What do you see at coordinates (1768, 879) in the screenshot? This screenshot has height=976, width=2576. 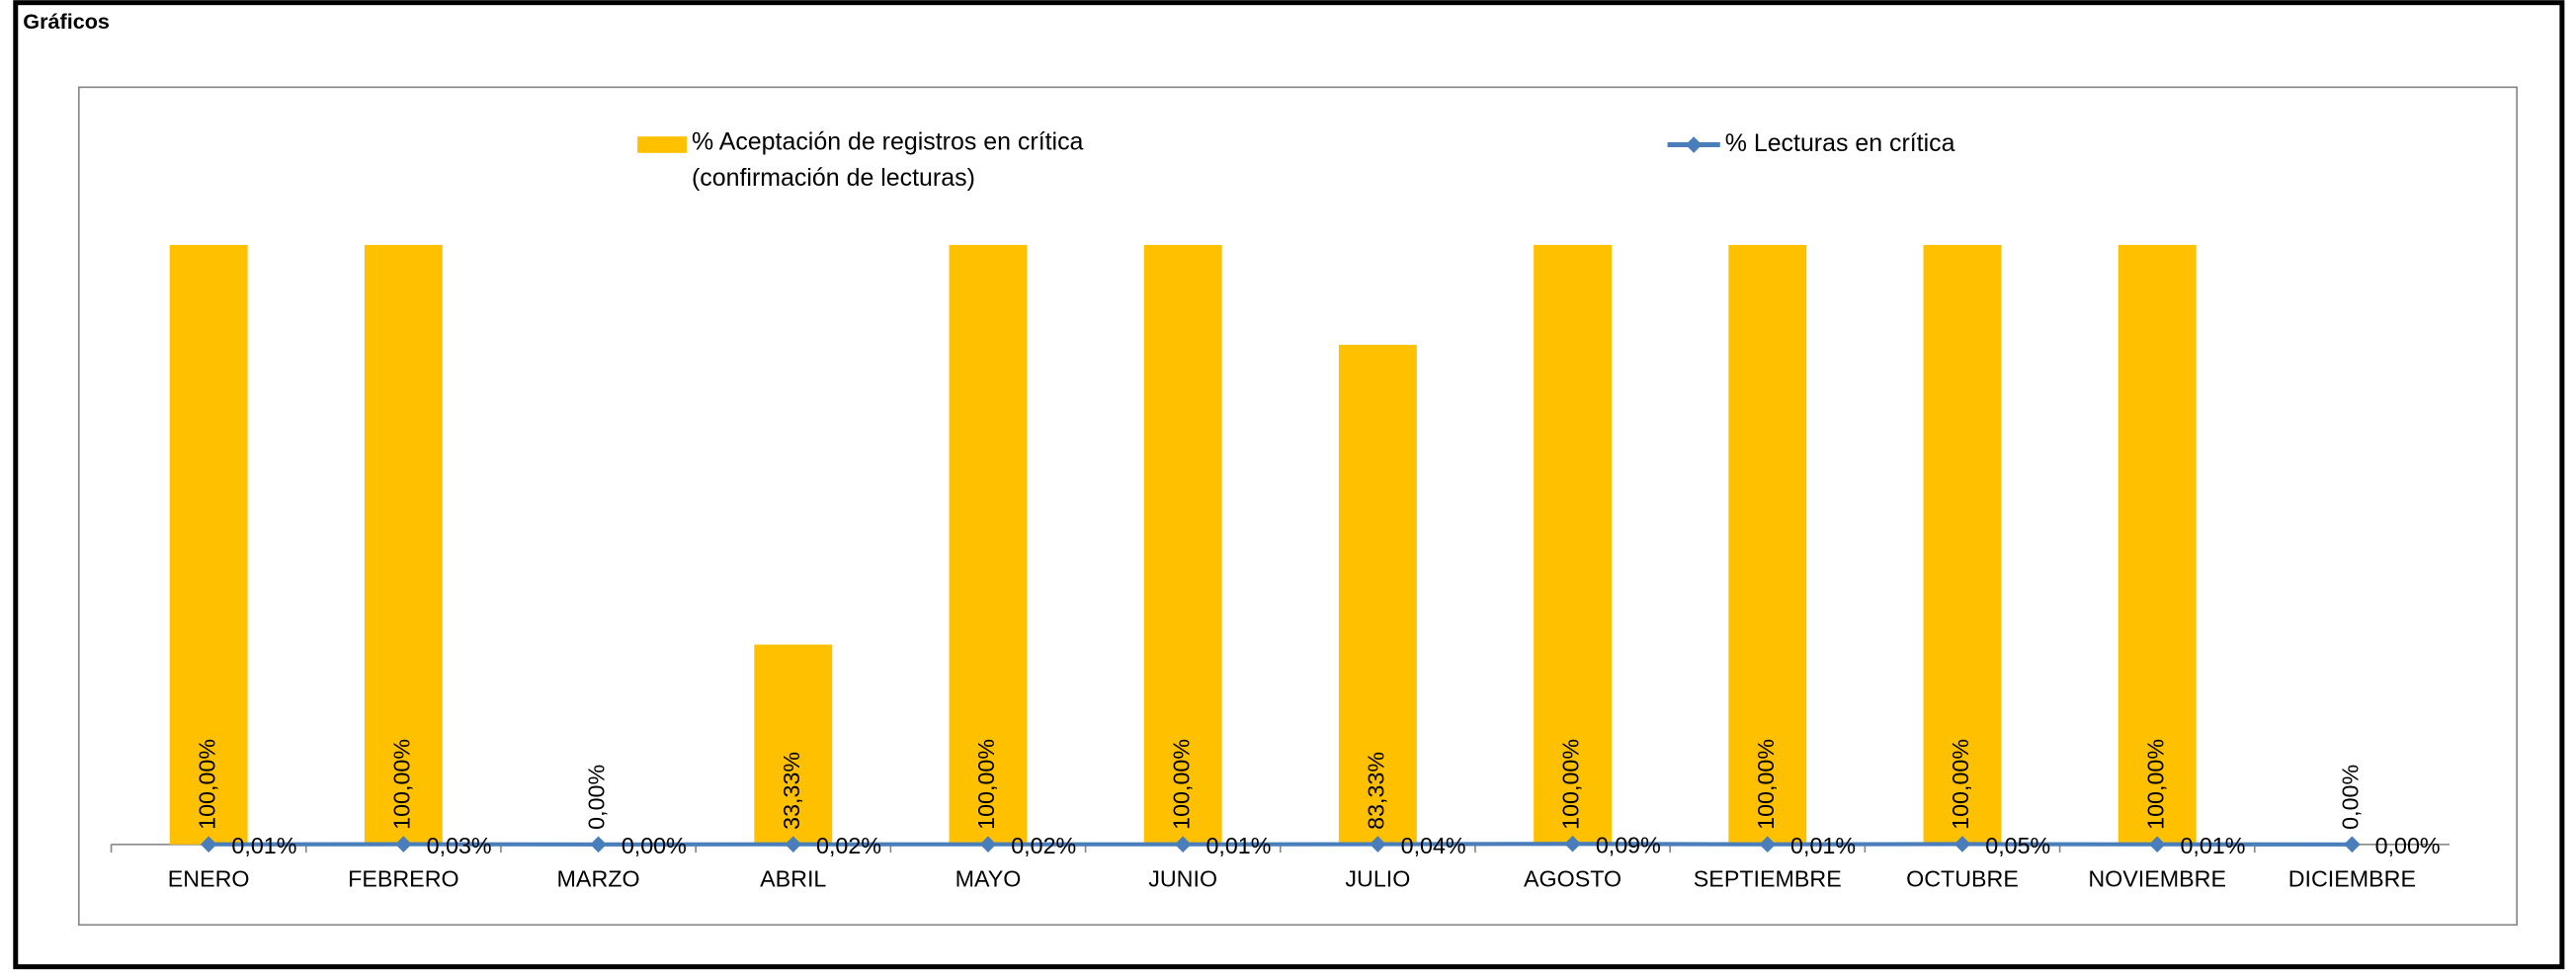 I see `x-tick-label: SEPTIEMBRE` at bounding box center [1768, 879].